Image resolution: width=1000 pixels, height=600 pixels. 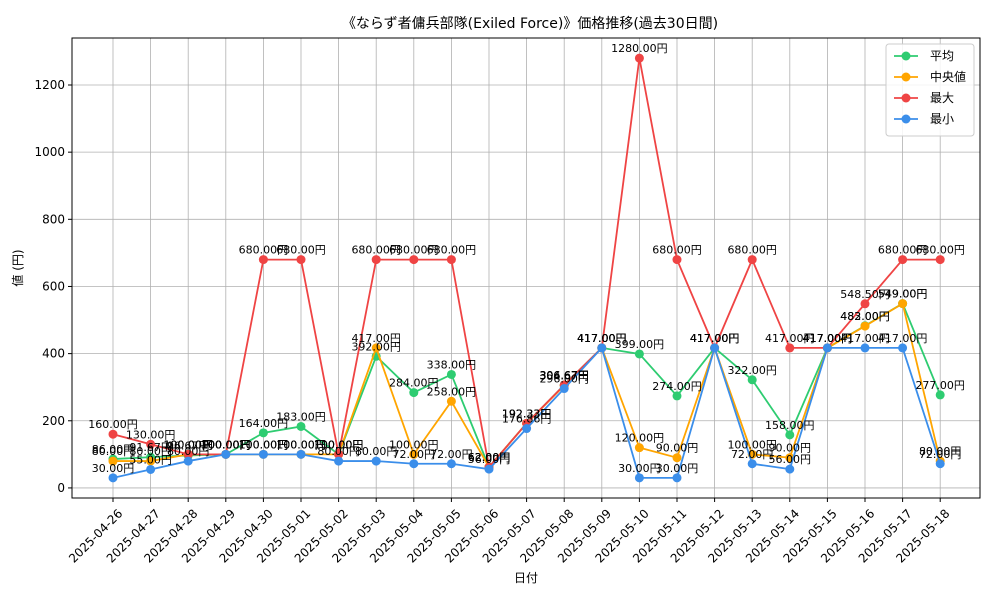 I want to click on data-label: 296.00円, so click(x=564, y=379).